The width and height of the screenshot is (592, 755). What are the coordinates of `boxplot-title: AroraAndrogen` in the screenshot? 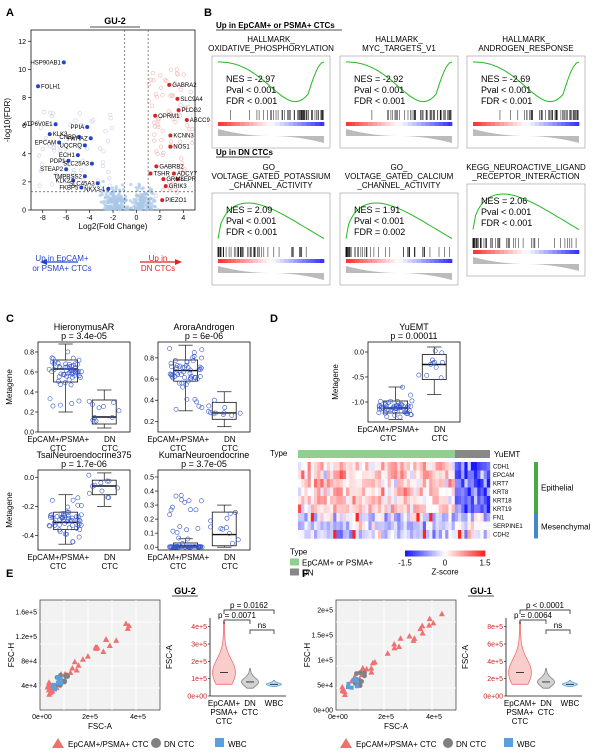 It's located at (203, 327).